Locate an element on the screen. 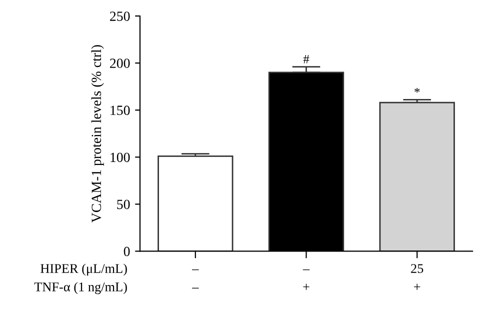 This screenshot has width=500, height=320. x-tick-label: 25 + is located at coordinates (417, 277).